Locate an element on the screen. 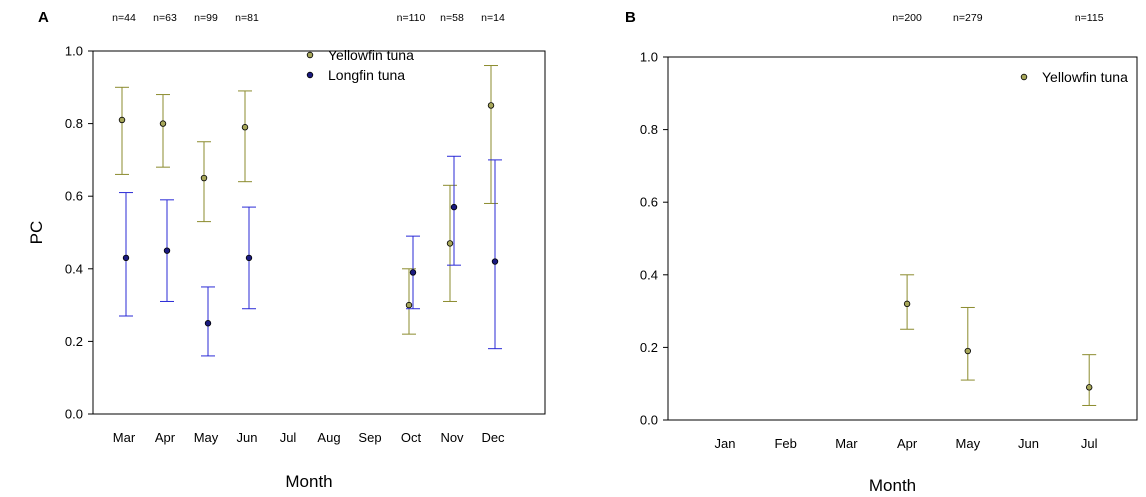 The width and height of the screenshot is (1146, 497). series-longfin-tuna is located at coordinates (310, 256).